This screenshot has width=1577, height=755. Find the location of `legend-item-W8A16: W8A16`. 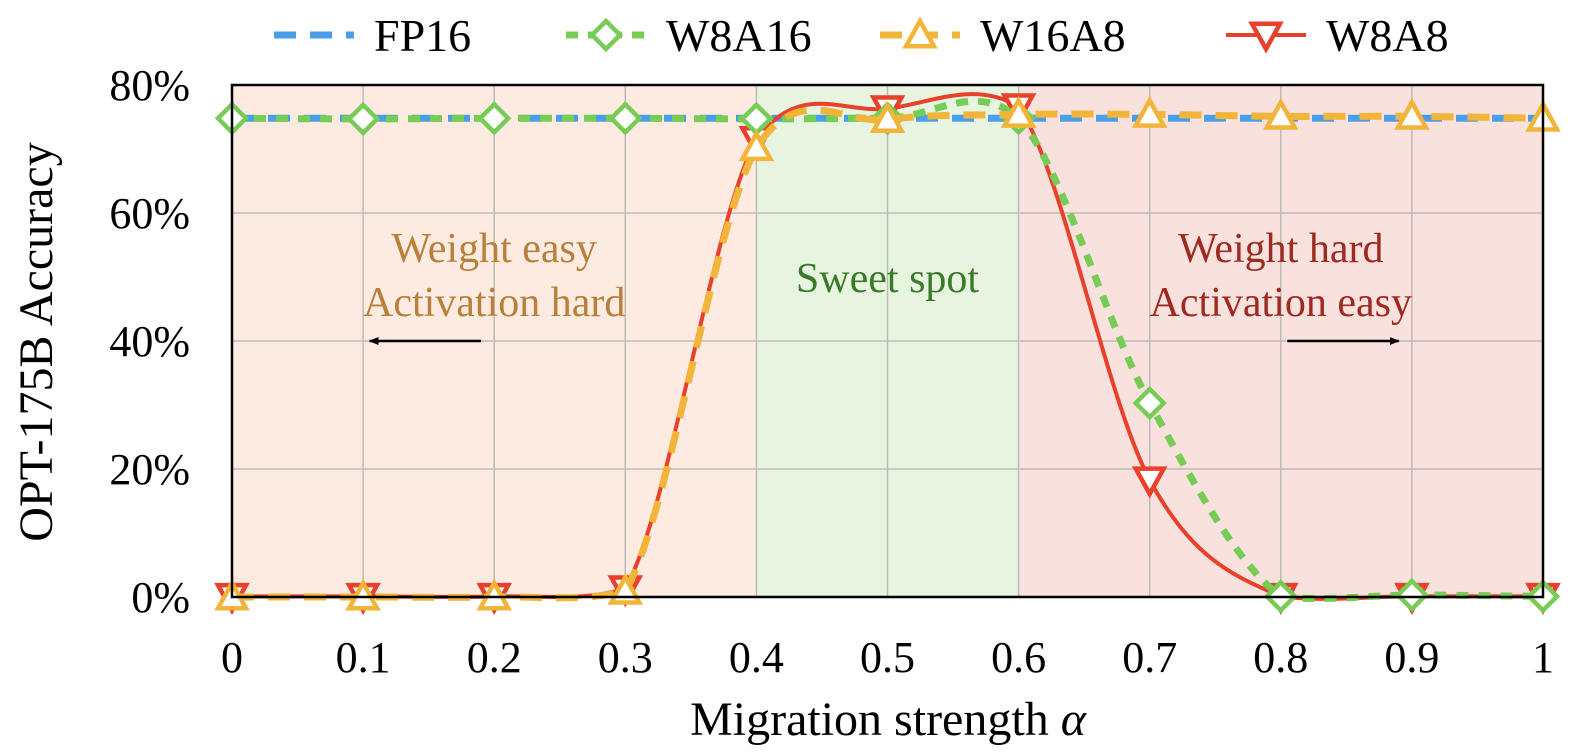

legend-item-W8A16: W8A16 is located at coordinates (689, 35).